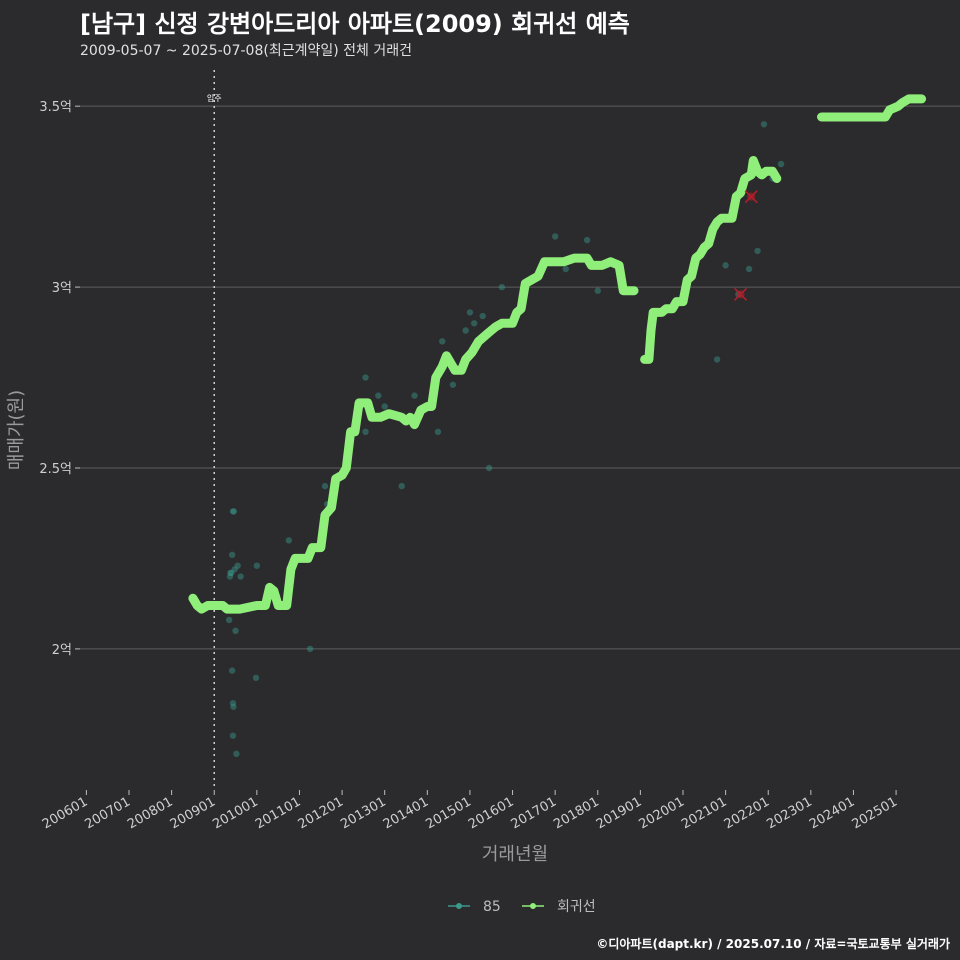  I want to click on x-axis-title: 거래년월, so click(515, 854).